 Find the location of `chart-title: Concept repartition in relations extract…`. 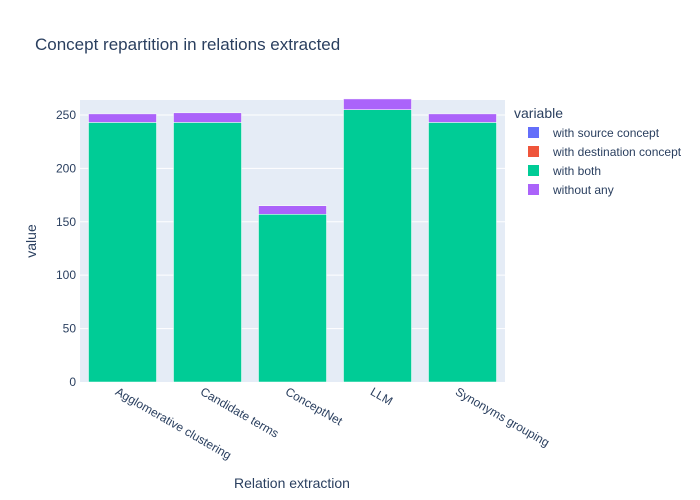

chart-title: Concept repartition in relations extract… is located at coordinates (187, 44).